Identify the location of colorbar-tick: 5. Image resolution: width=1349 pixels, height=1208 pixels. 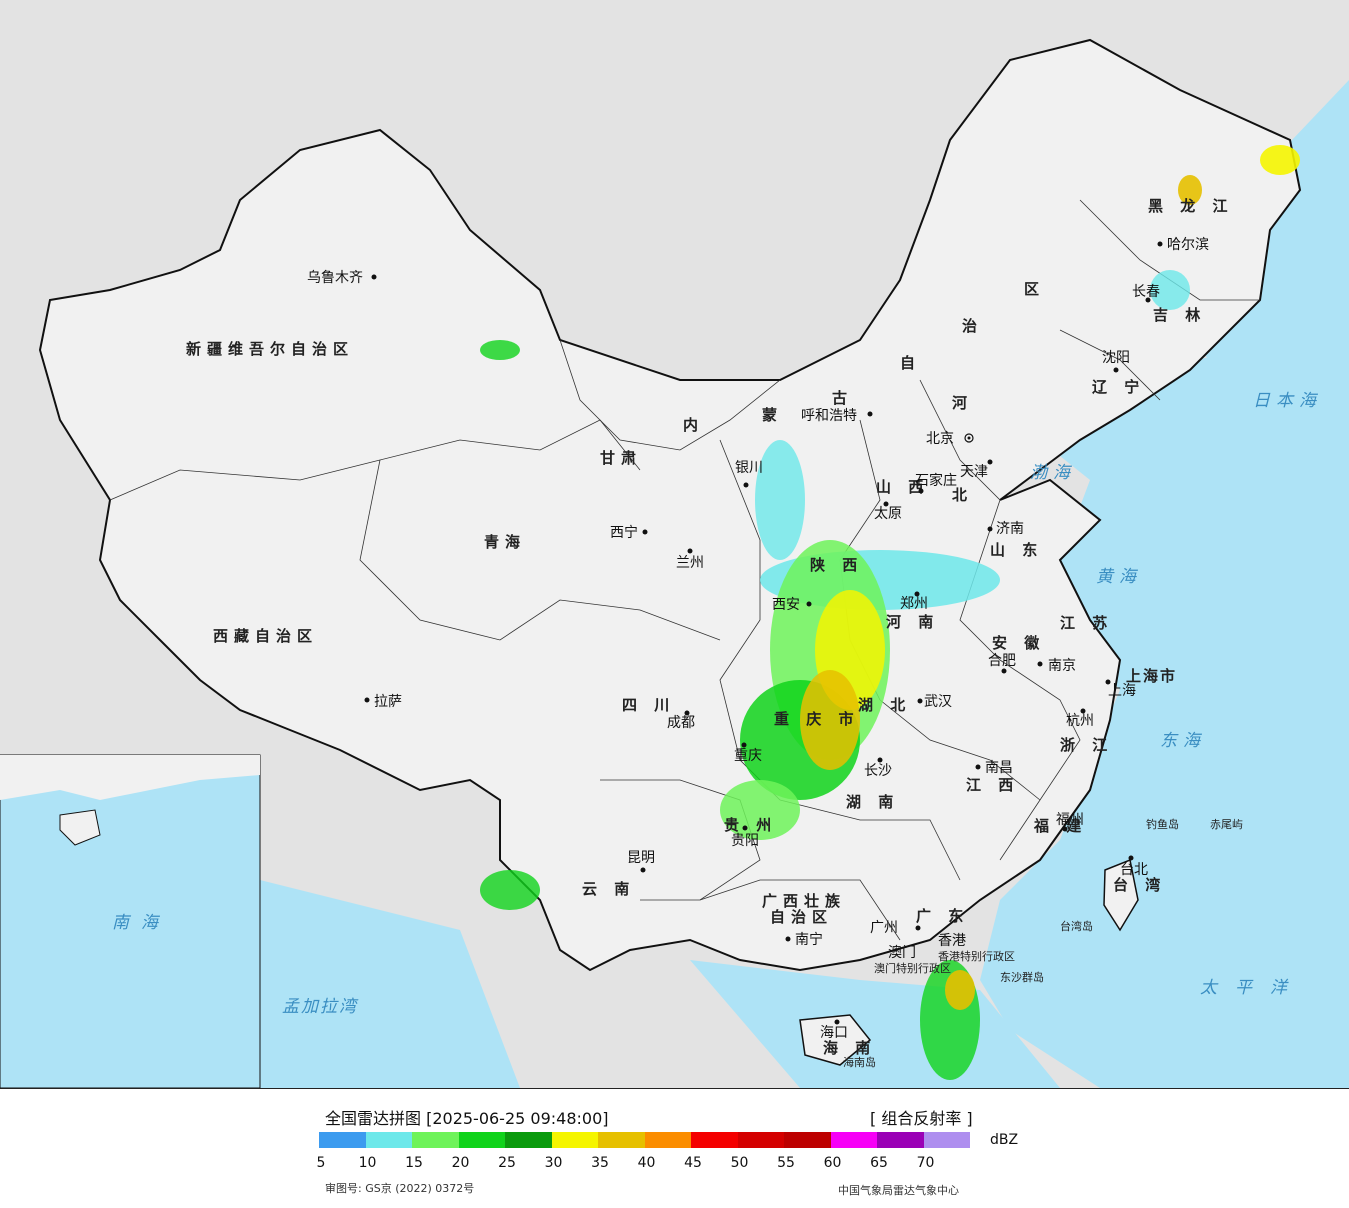
(321, 1163).